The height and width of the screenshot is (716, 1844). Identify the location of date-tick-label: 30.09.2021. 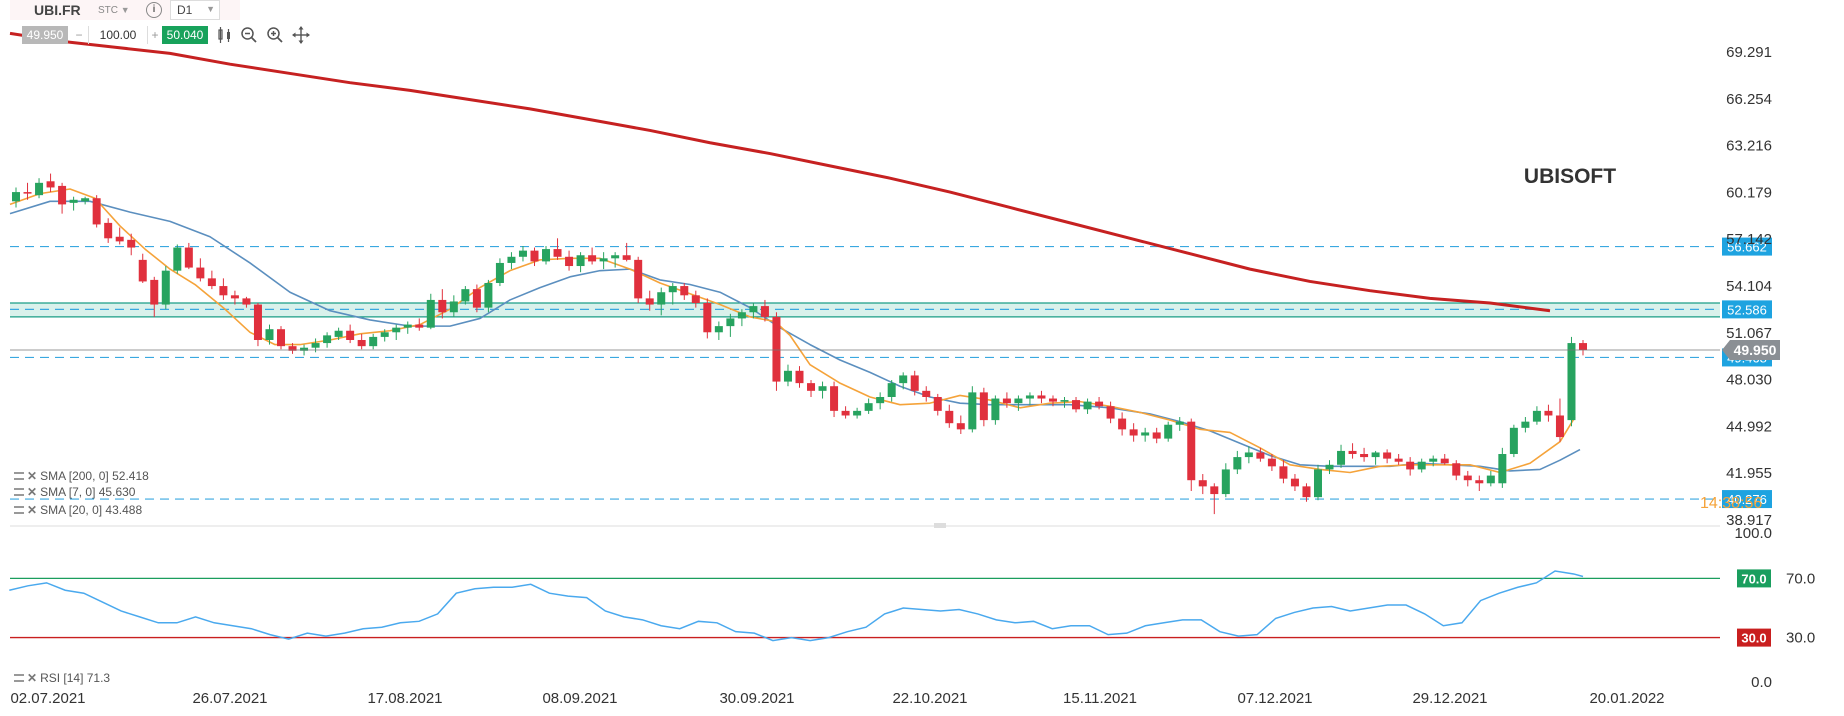
(756, 698).